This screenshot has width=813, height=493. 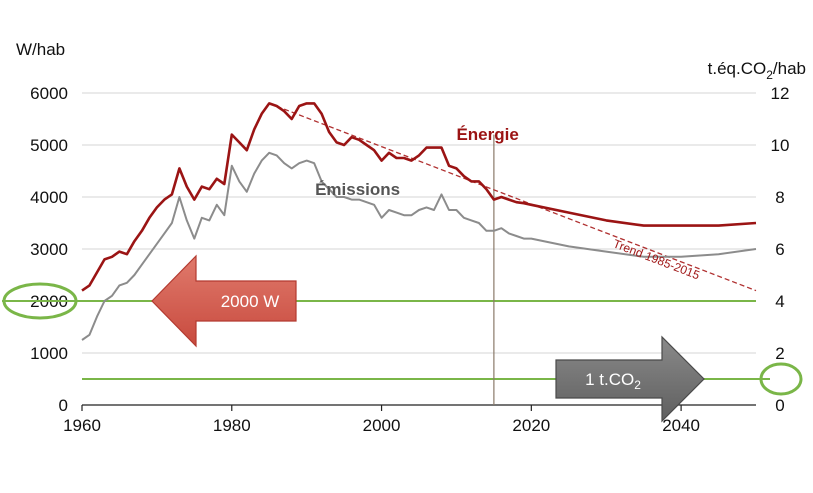 I want to click on left-tick-label: 4000, so click(x=49, y=197).